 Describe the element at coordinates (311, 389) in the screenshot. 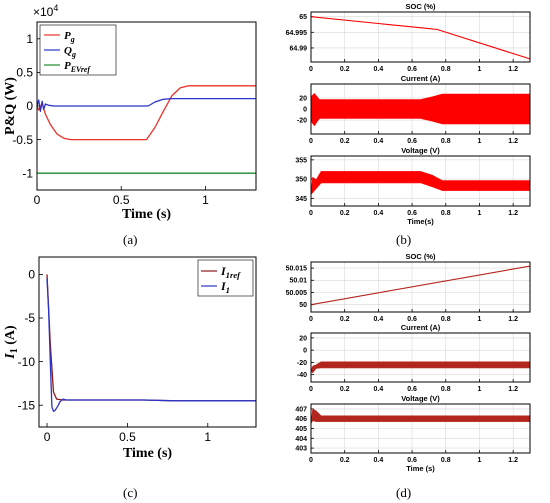

I see `d-sub2-xtick-label: 0` at that location.